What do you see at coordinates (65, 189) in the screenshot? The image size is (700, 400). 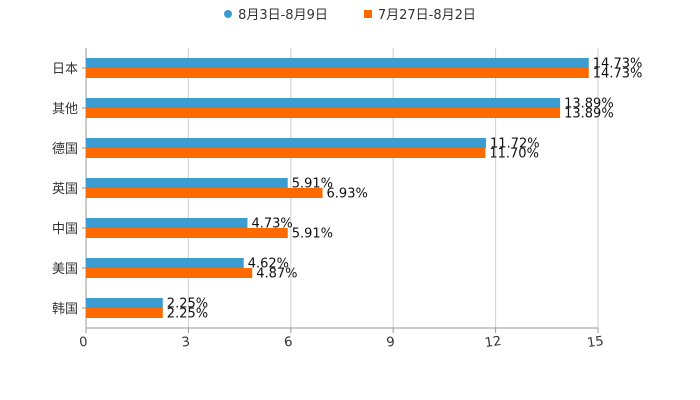 I see `category-label-3: 英国` at bounding box center [65, 189].